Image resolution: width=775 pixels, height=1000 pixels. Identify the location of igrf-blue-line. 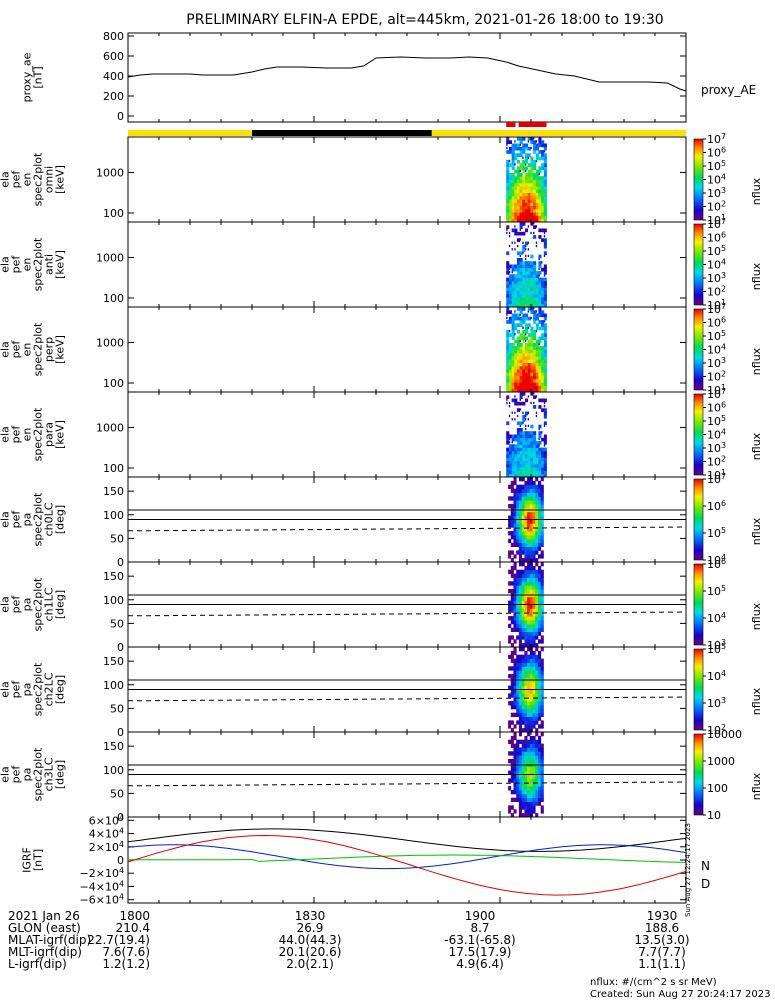
(407, 857).